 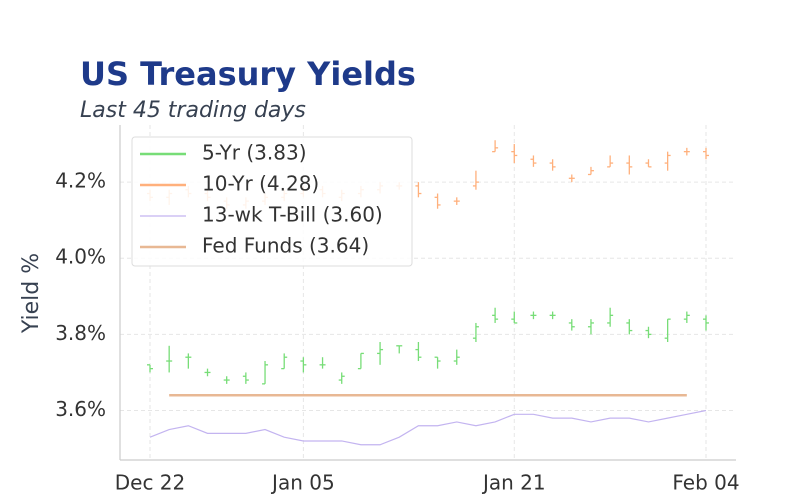 I want to click on y-tick-label: 3.6%, so click(x=80, y=409).